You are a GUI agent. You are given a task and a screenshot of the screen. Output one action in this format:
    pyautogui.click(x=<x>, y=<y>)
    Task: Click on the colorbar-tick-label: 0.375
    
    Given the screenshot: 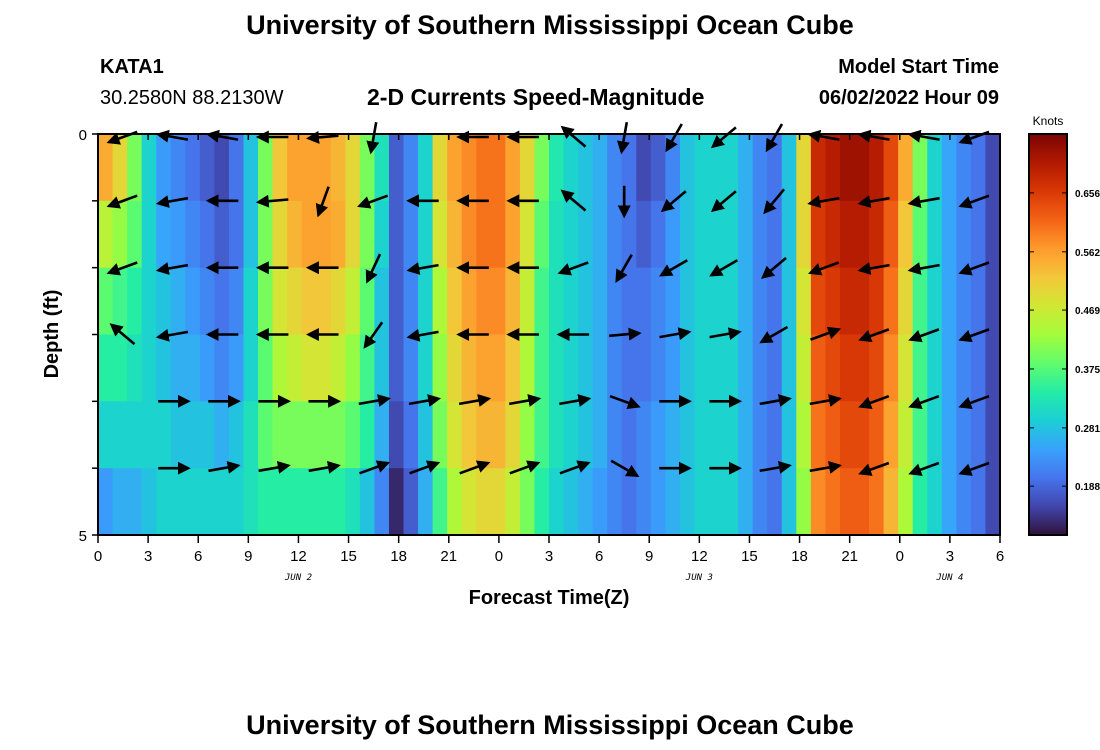 What is the action you would take?
    pyautogui.click(x=1087, y=370)
    